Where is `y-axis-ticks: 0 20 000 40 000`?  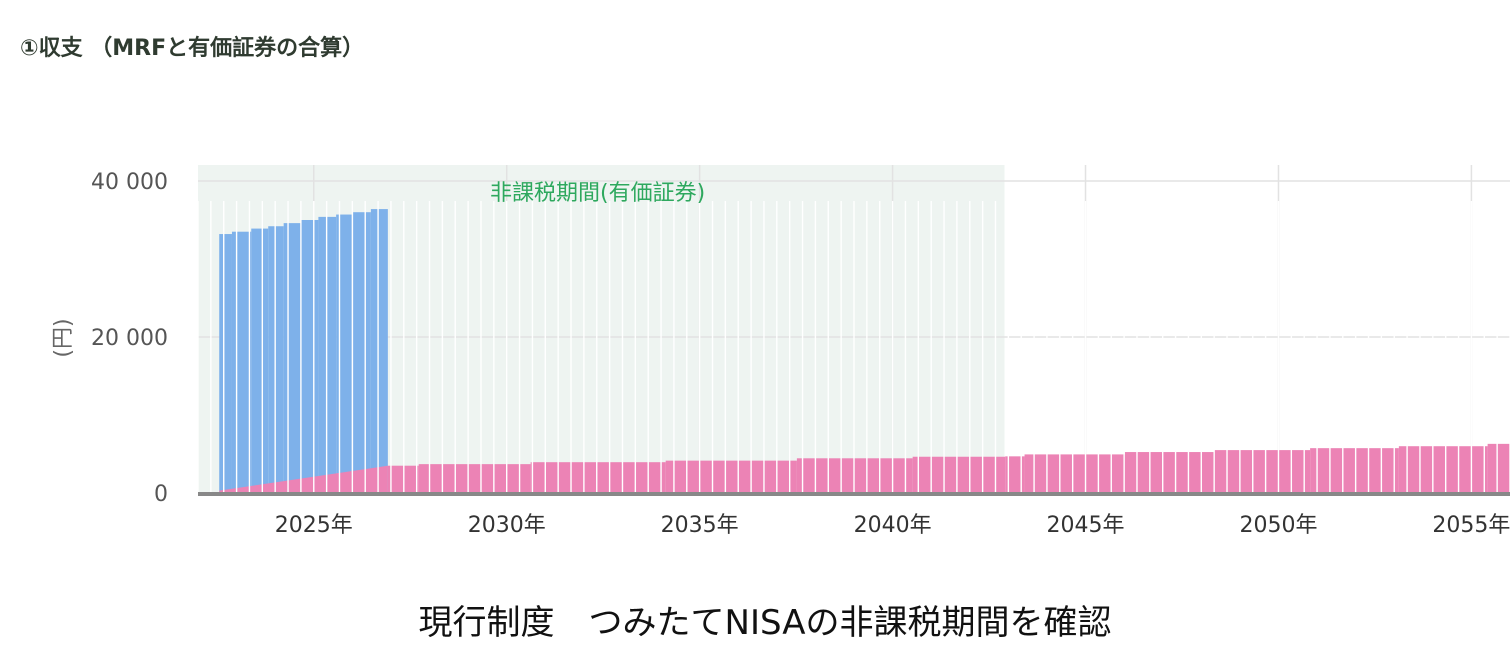
y-axis-ticks: 0 20 000 40 000 is located at coordinates (129, 338).